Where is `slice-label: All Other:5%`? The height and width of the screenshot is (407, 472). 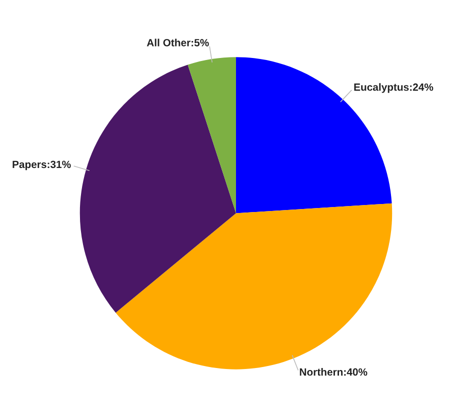
slice-label: All Other:5% is located at coordinates (177, 42).